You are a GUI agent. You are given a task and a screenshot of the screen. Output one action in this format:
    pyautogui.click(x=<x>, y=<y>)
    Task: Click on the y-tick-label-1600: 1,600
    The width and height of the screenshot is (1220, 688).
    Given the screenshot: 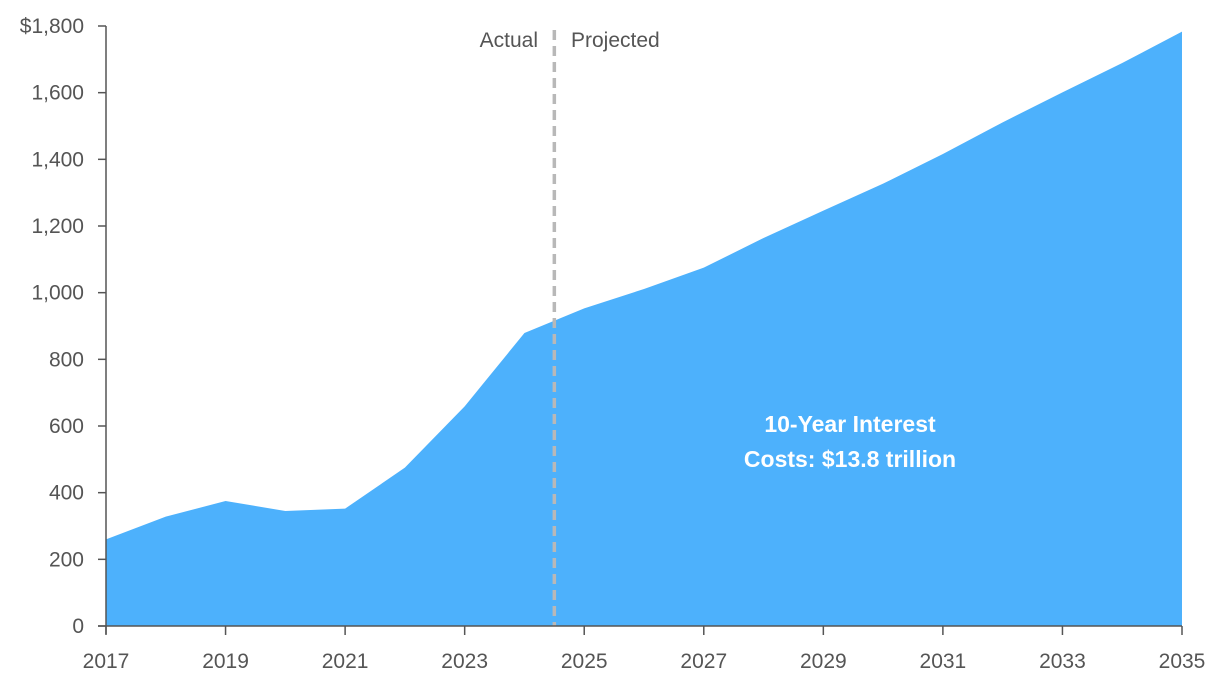 What is the action you would take?
    pyautogui.click(x=57, y=93)
    